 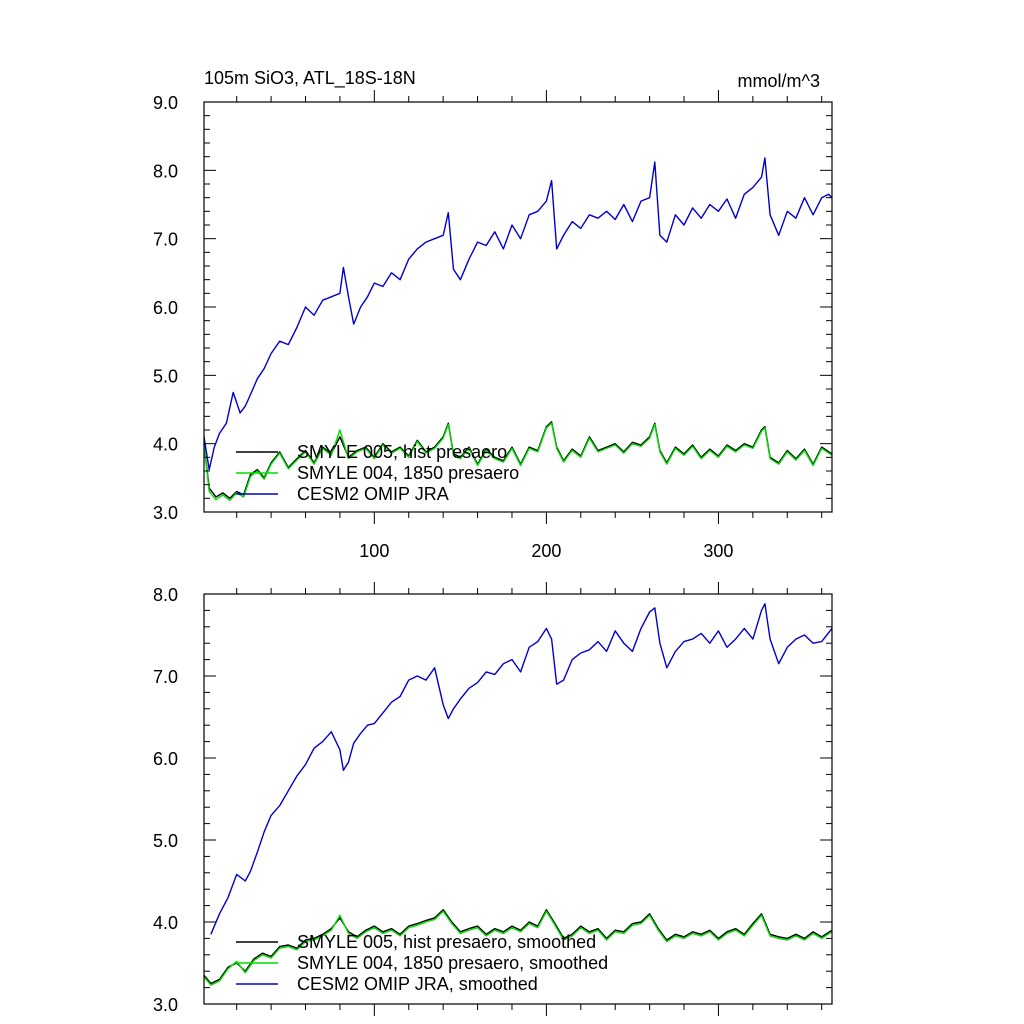 I want to click on series-line-smyle005, so click(x=518, y=947).